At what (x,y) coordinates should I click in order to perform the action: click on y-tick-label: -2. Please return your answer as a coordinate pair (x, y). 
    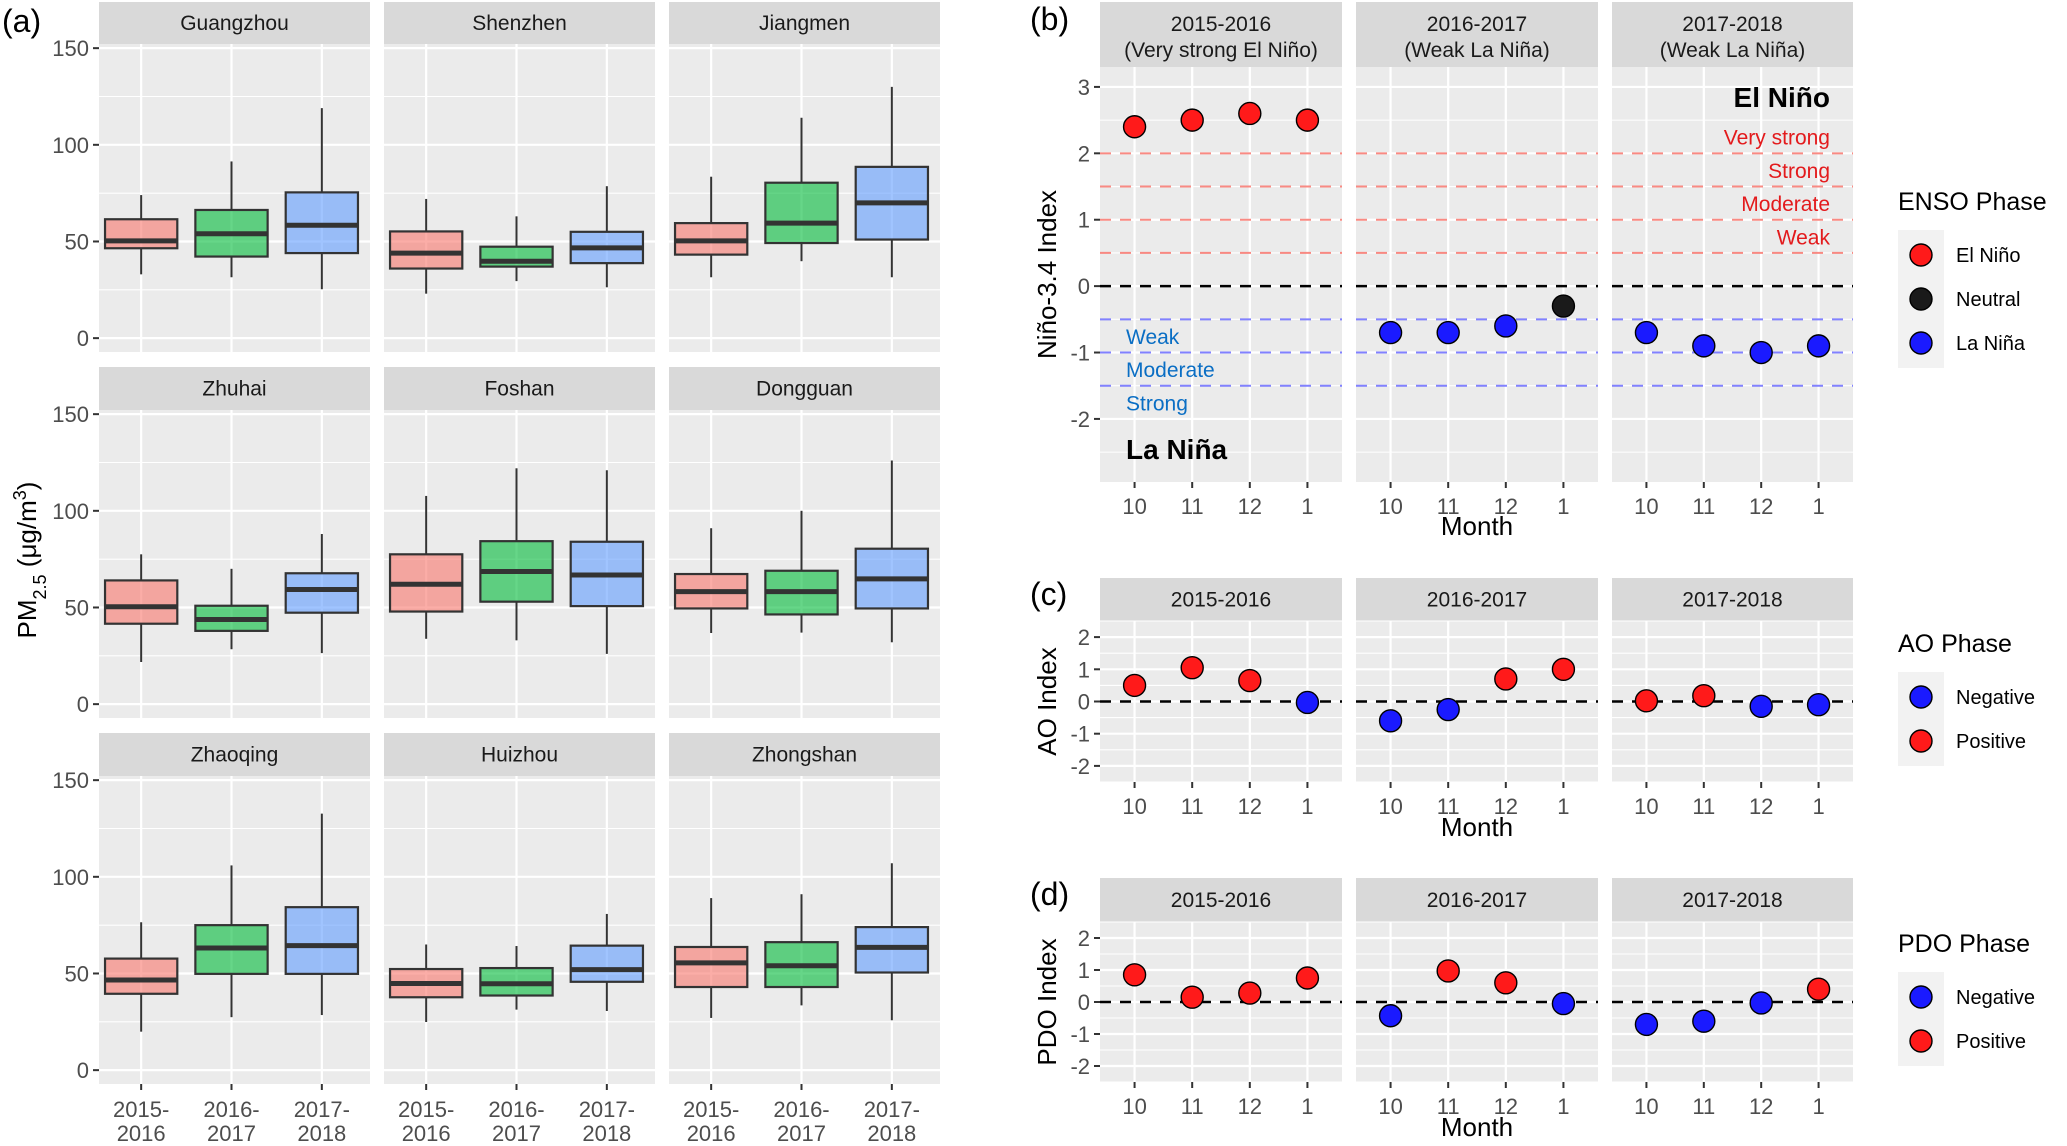
    Looking at the image, I should click on (1080, 1066).